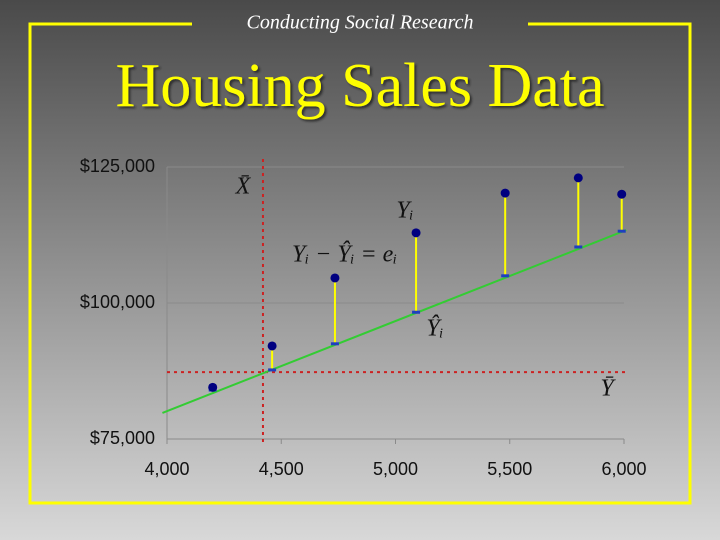  I want to click on x-tick-label: 4,500, so click(281, 469).